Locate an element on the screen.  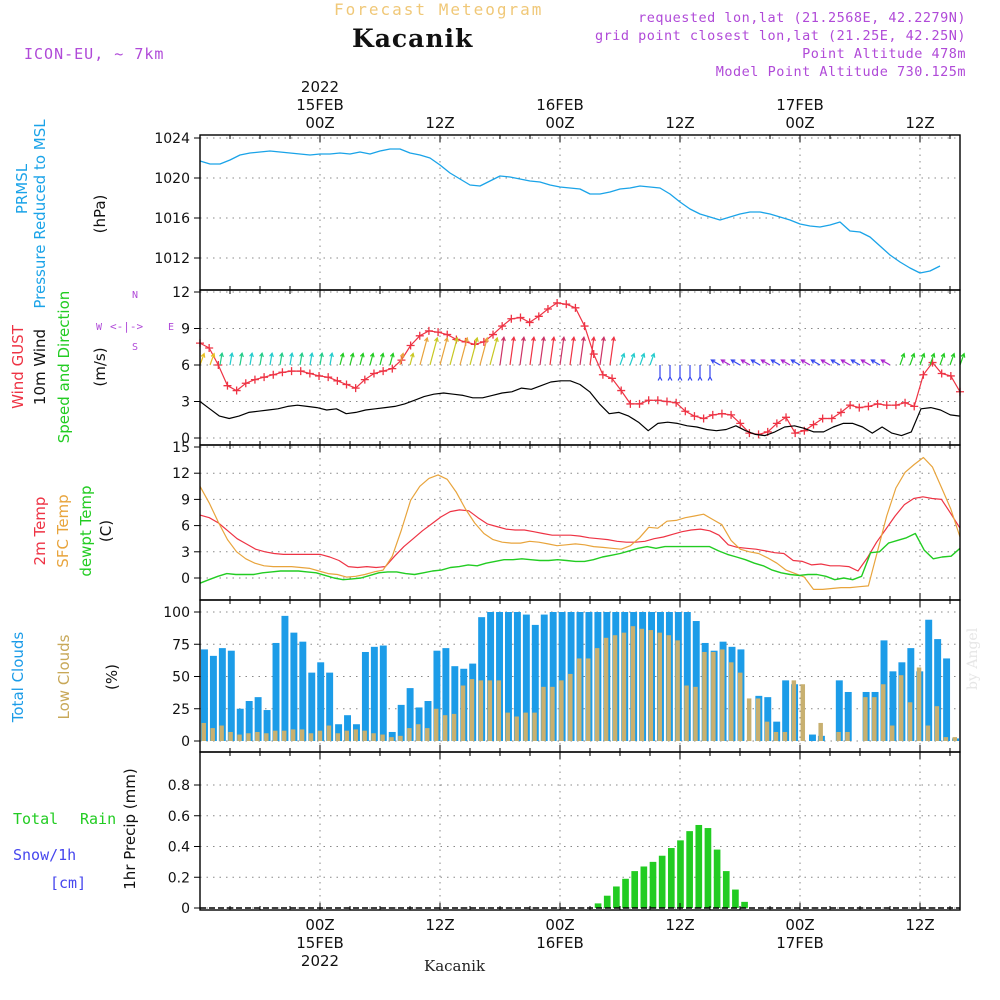
chart-type-label: Forecast Meteogram is located at coordinates (439, 9).